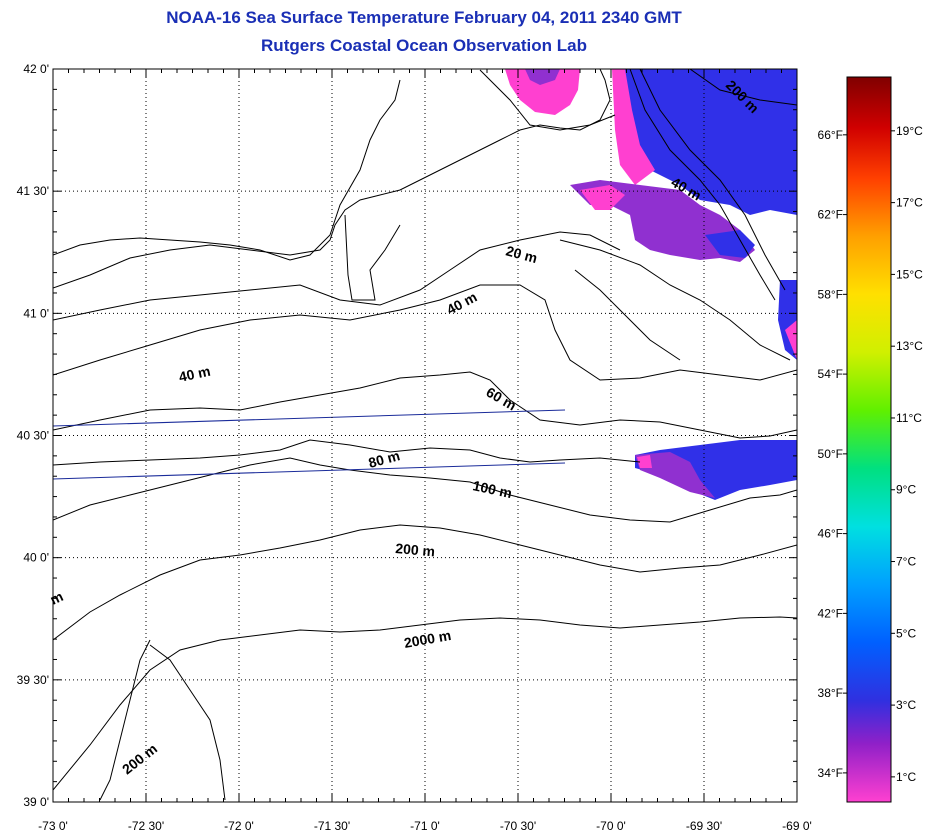 Image resolution: width=928 pixels, height=840 pixels. What do you see at coordinates (53, 826) in the screenshot?
I see `lon-tick-label: -73 0'` at bounding box center [53, 826].